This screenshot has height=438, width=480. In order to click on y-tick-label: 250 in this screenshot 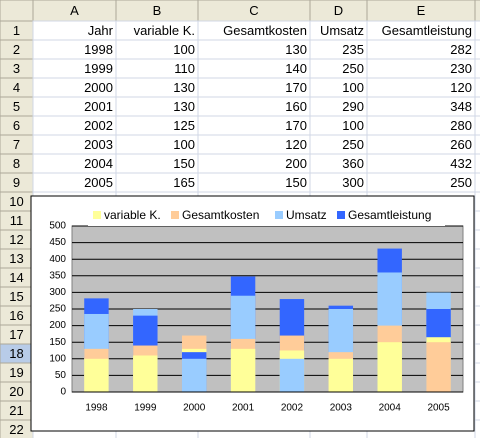, I will do `click(57, 309)`.